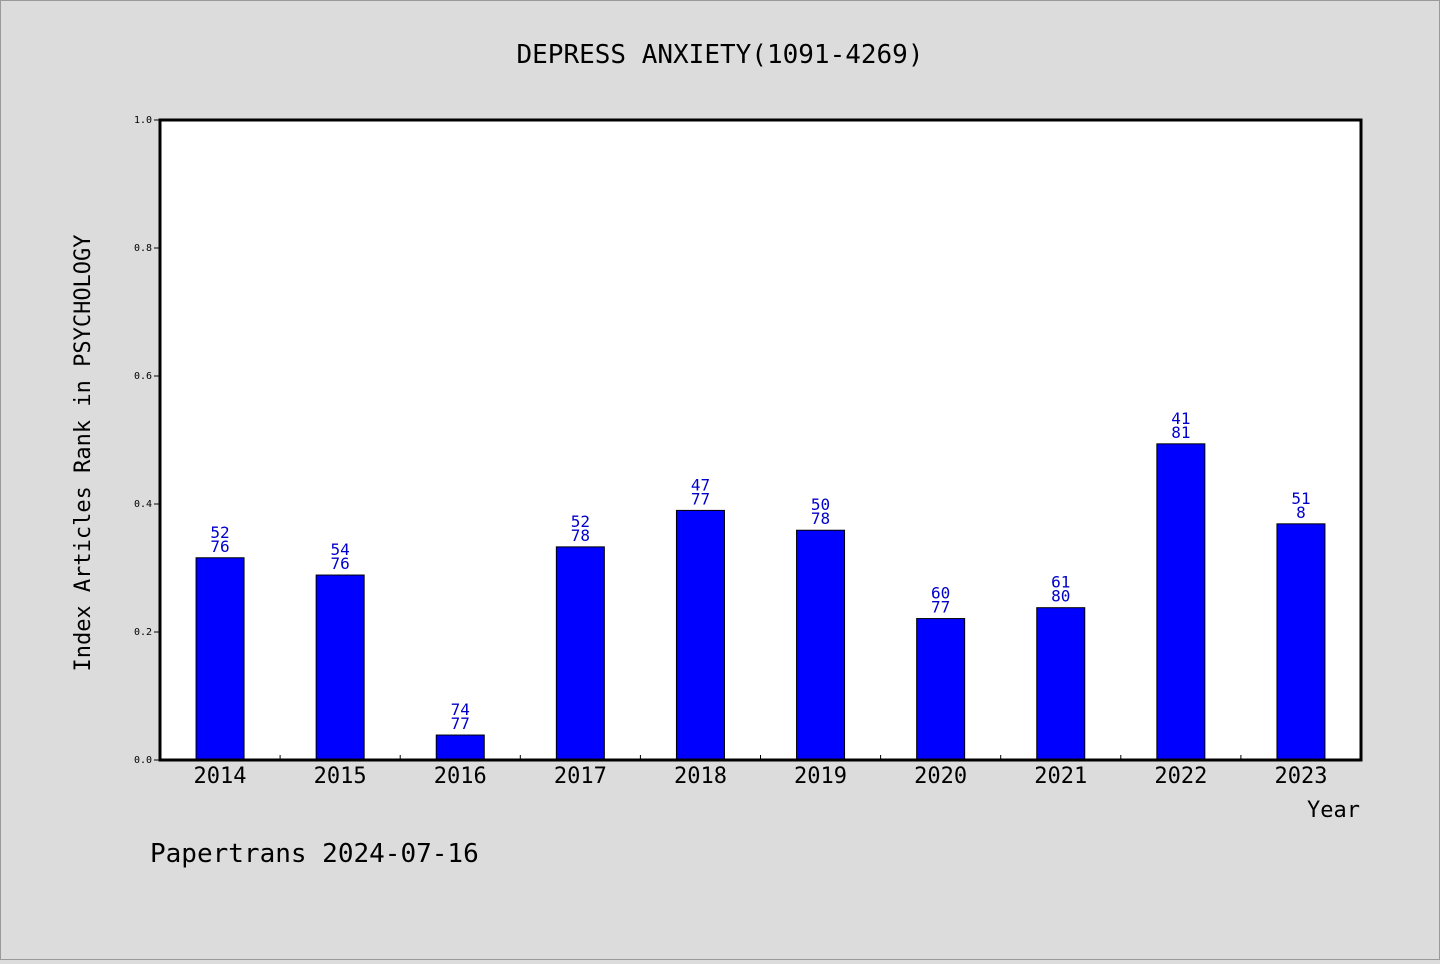  Describe the element at coordinates (820, 518) in the screenshot. I see `bar-label-bottom-2019: 78` at that location.